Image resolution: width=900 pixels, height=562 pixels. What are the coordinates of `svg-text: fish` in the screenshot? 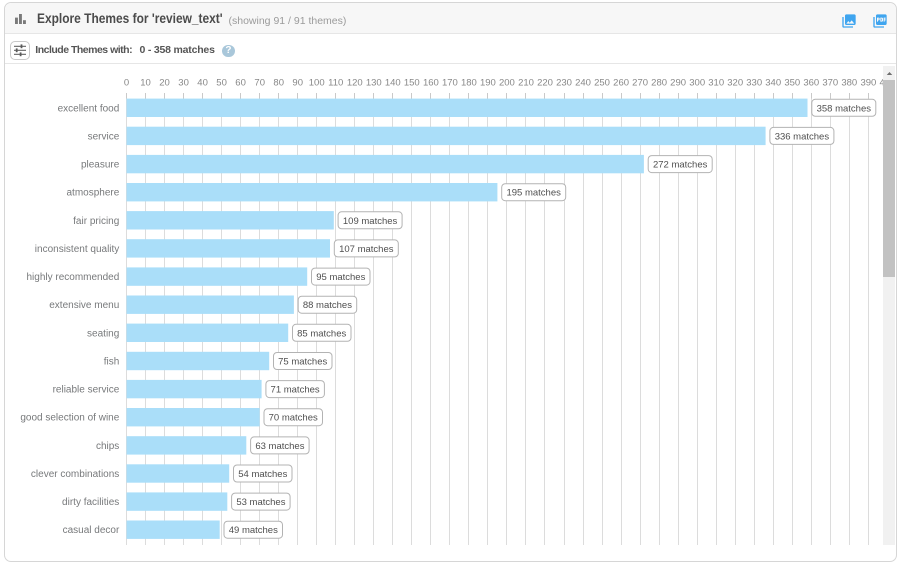 It's located at (112, 362).